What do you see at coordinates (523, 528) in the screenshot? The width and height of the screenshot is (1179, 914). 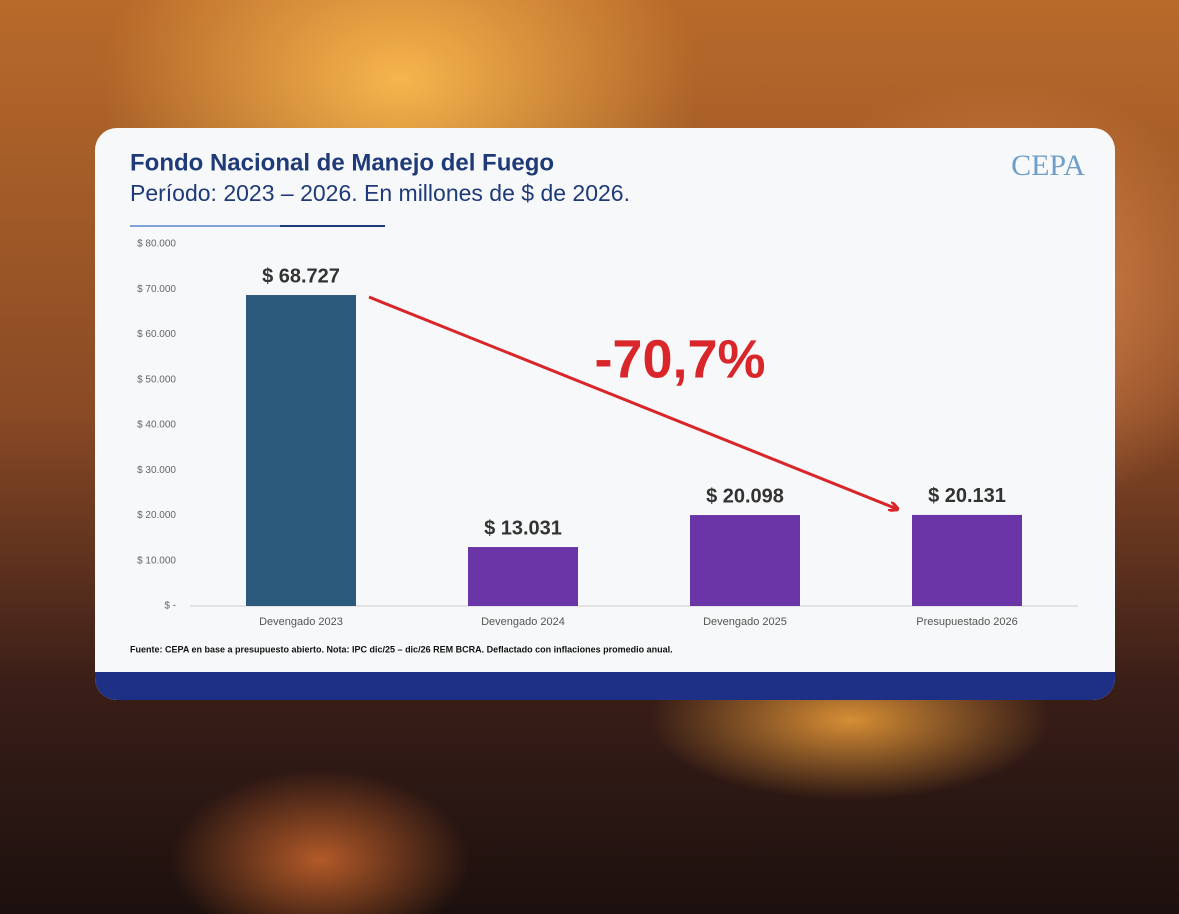 I see `value-label: $ 13.031` at bounding box center [523, 528].